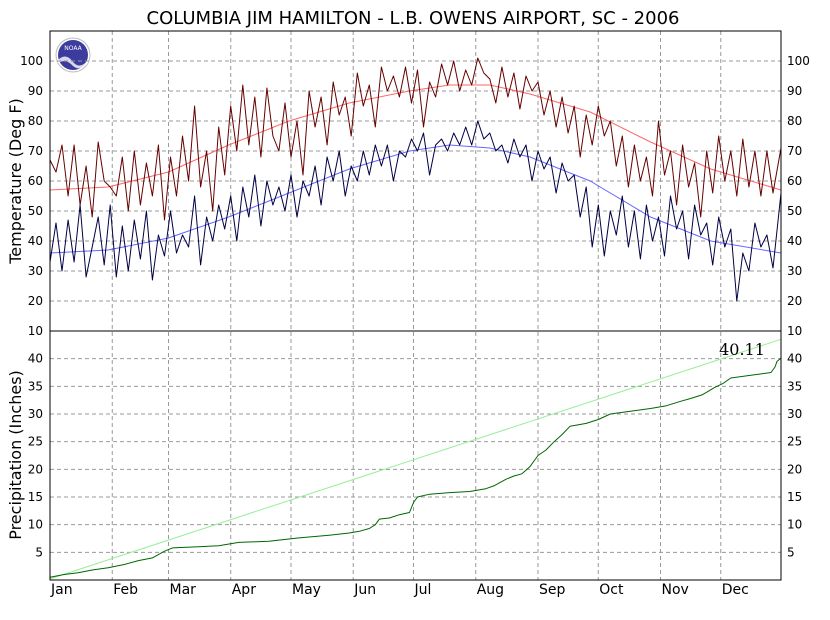 Image resolution: width=830 pixels, height=620 pixels. What do you see at coordinates (794, 497) in the screenshot?
I see `precipitation-y-tick-label-right: 15` at bounding box center [794, 497].